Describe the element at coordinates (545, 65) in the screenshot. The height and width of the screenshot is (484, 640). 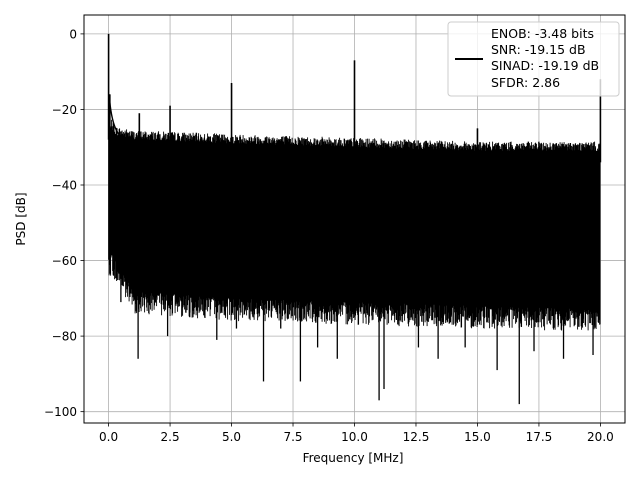
I see `legend-sinad: SINAD: -19.19 dB` at that location.